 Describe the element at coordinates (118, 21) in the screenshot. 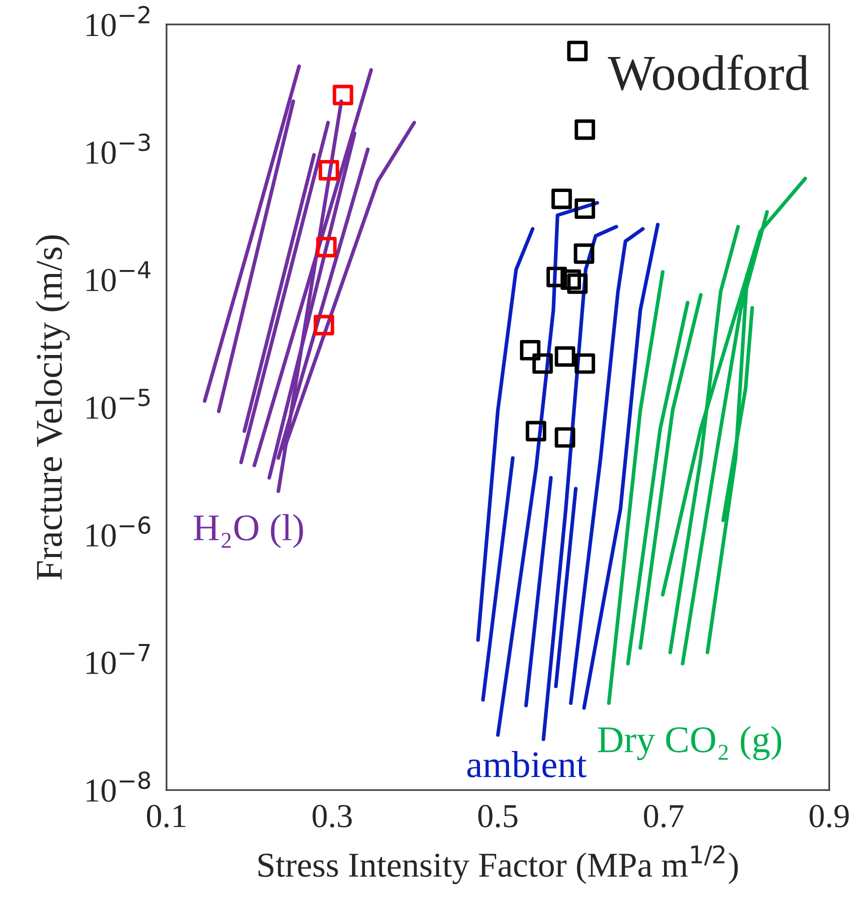

I see `y-tick-label: 10$^{−2}$` at that location.